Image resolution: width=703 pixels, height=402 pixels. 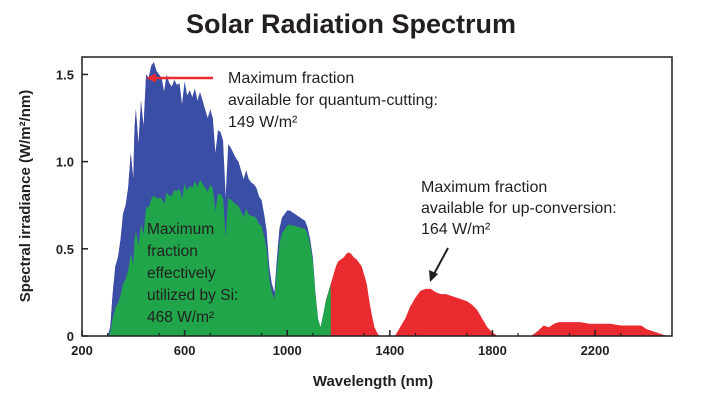 What do you see at coordinates (82, 350) in the screenshot?
I see `x-tick-label: 200` at bounding box center [82, 350].